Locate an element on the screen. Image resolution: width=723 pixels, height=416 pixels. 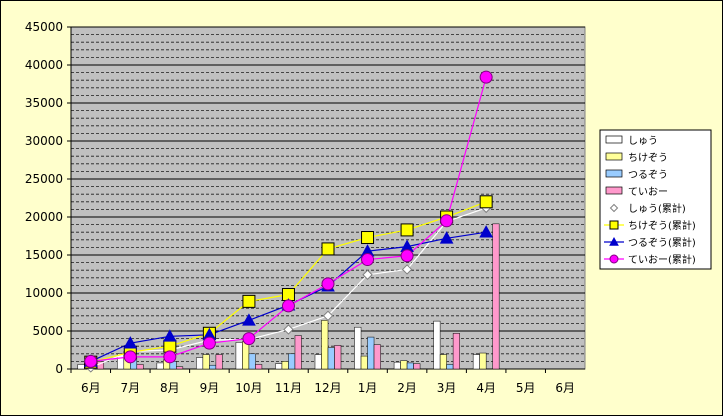
y-tick-label: 25000 is located at coordinates (44, 179).